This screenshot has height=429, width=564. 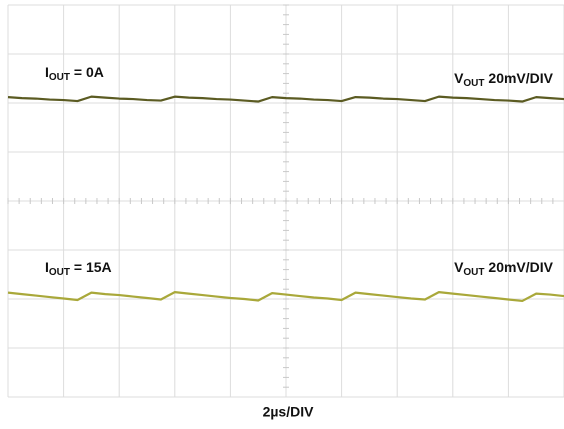 I want to click on annotation-text: = 0A, so click(x=87, y=72).